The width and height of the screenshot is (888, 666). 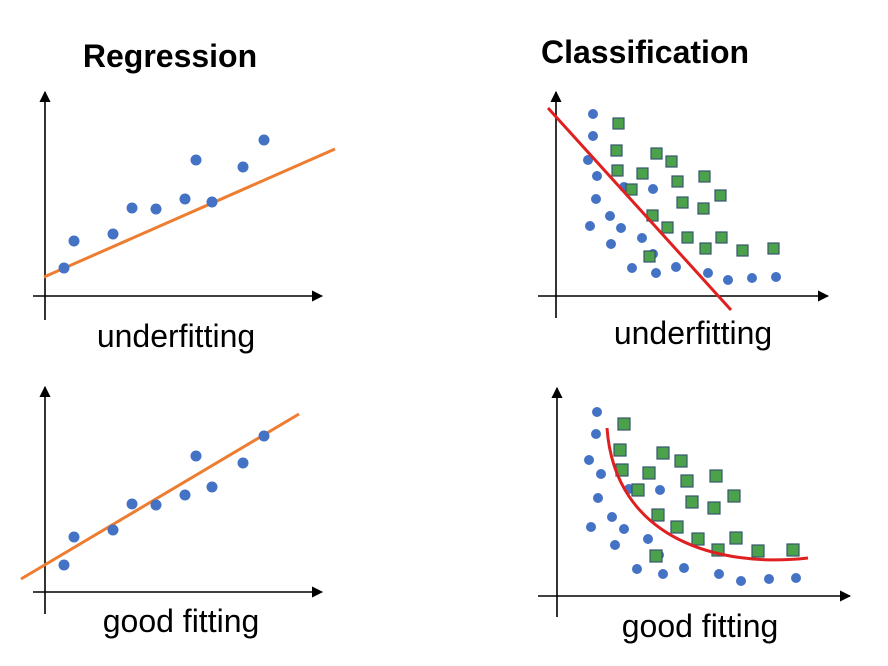 What do you see at coordinates (170, 56) in the screenshot?
I see `regression-heading: Regression` at bounding box center [170, 56].